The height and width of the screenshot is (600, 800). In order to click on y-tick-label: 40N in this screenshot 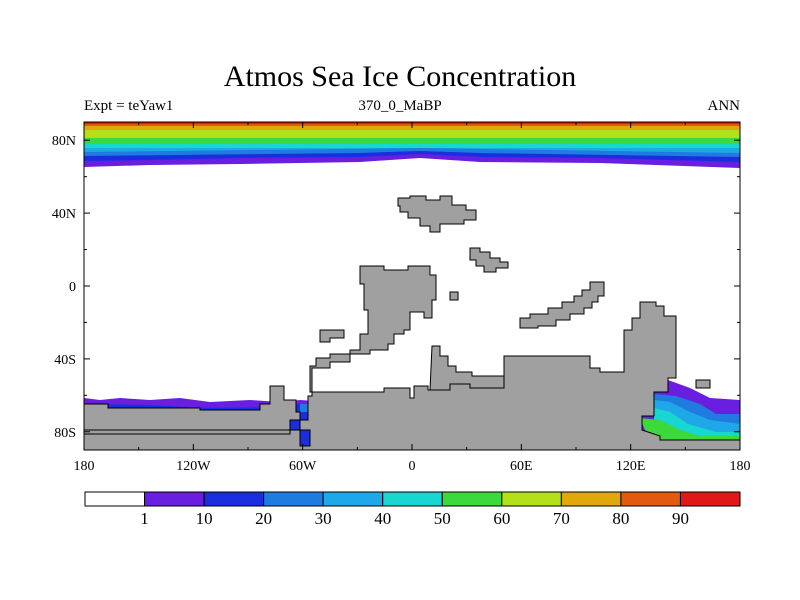, I will do `click(64, 214)`.